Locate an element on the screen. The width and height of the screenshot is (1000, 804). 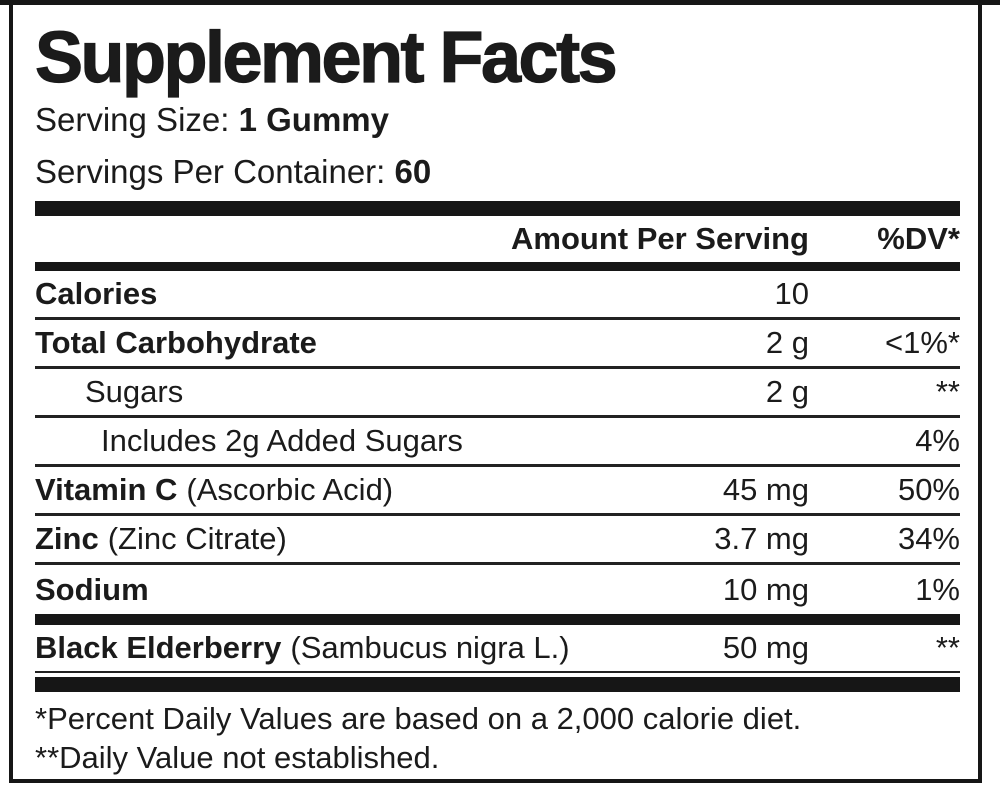
table-row-sodium: Sodium 10 mg 1% is located at coordinates (497, 589).